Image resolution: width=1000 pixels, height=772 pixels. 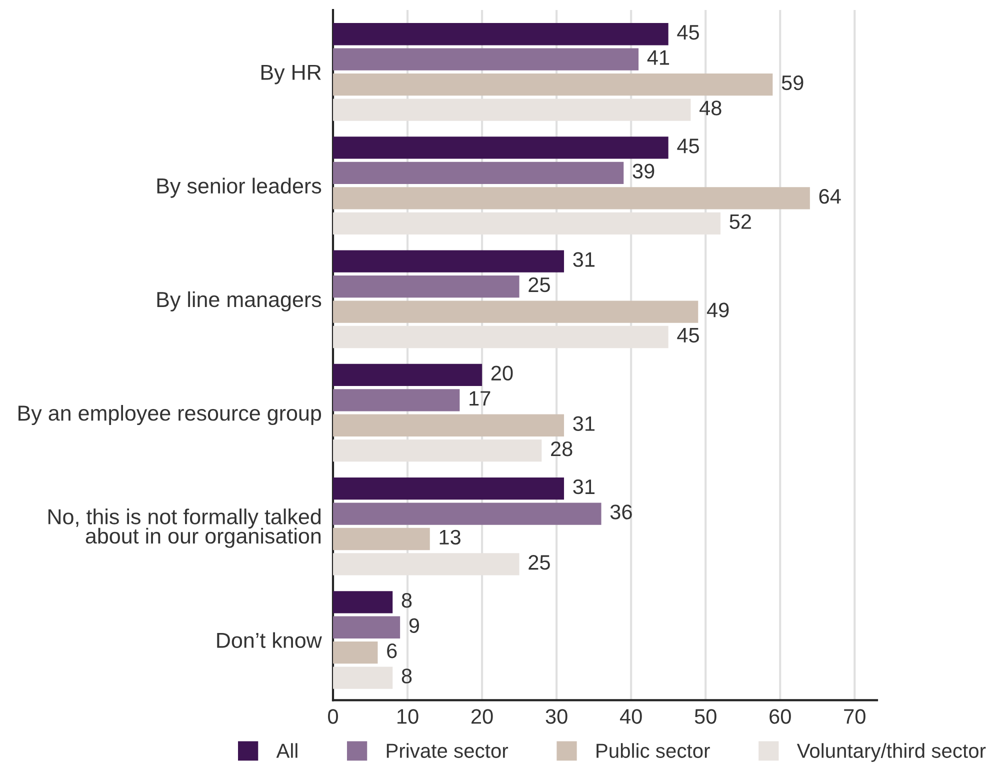 What do you see at coordinates (717, 310) in the screenshot?
I see `data-label: 49` at bounding box center [717, 310].